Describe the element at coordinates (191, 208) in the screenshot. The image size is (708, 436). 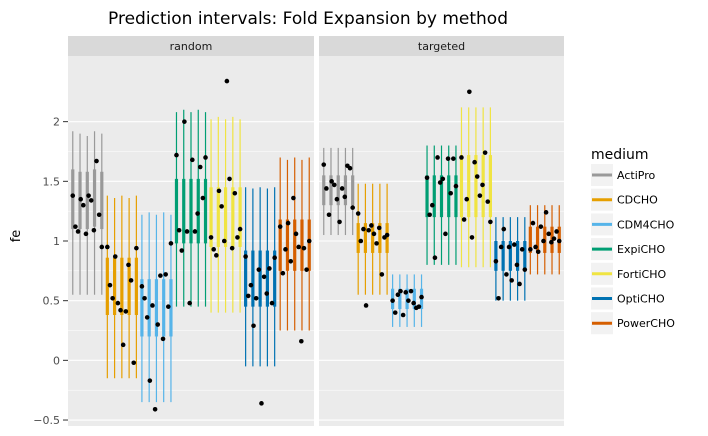
I see `group-ExpiCHO` at that location.